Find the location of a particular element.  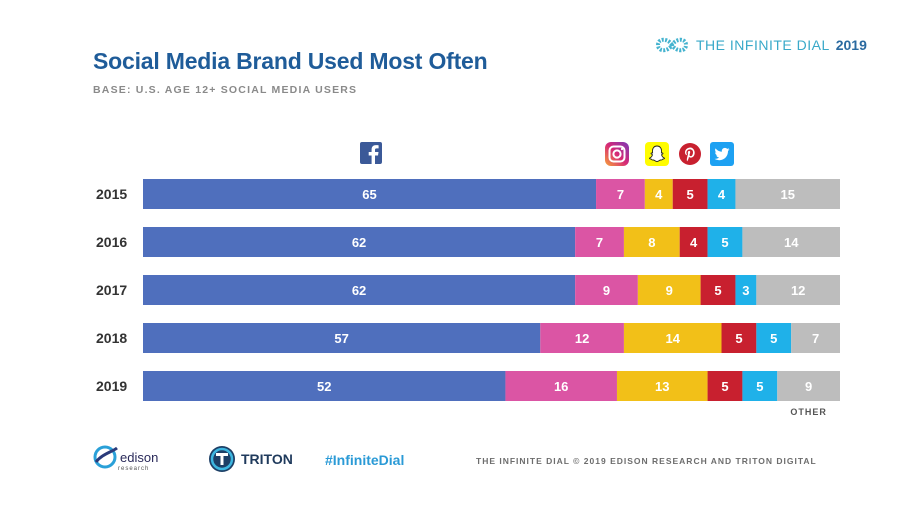

data-label-instagram-2016: 7 is located at coordinates (599, 242).